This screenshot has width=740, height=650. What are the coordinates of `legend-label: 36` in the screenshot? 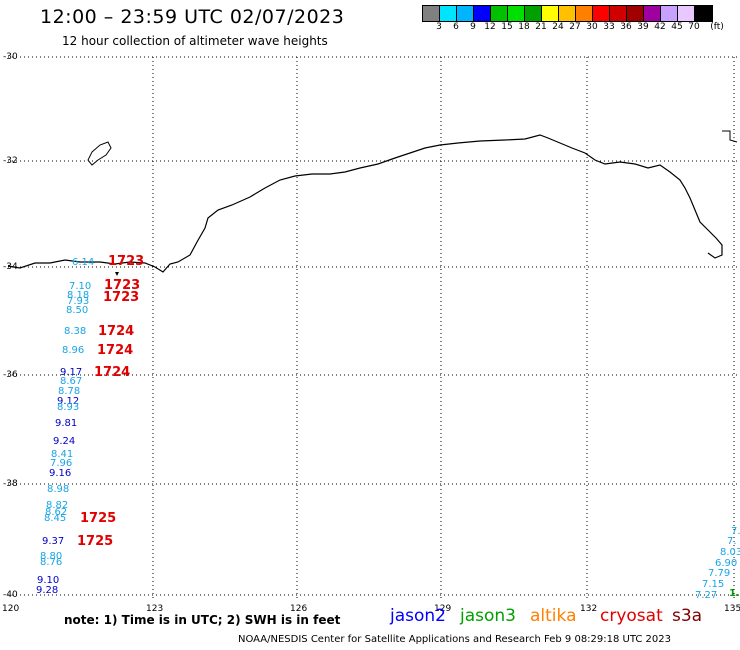 It's located at (626, 27).